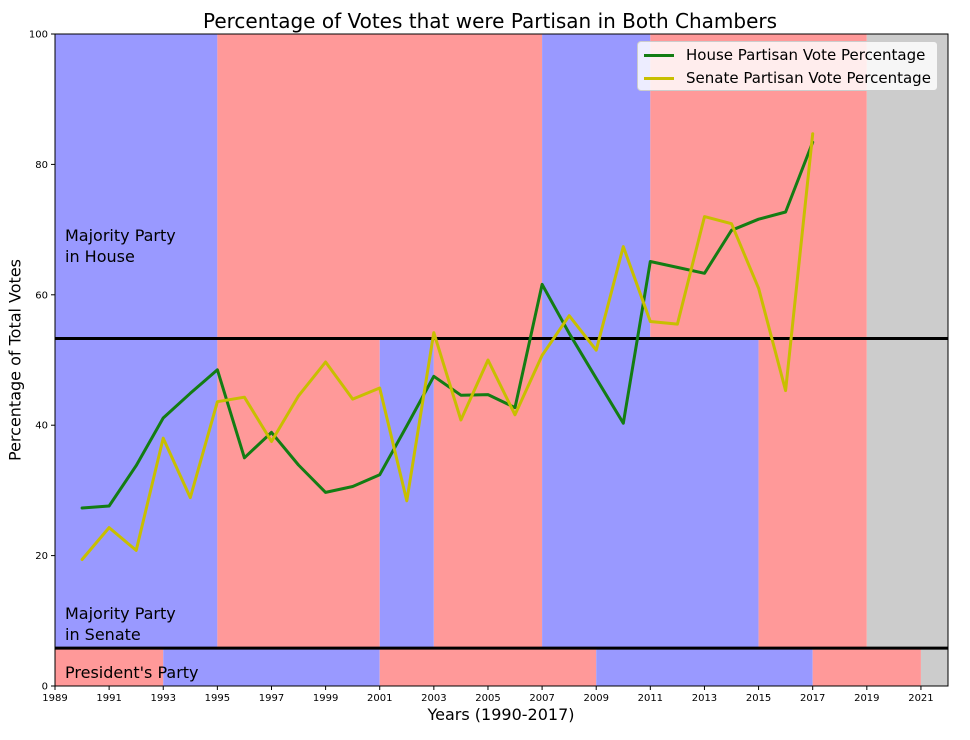 The height and width of the screenshot is (740, 970). Describe the element at coordinates (379, 698) in the screenshot. I see `x-tick-label: 2001` at that location.